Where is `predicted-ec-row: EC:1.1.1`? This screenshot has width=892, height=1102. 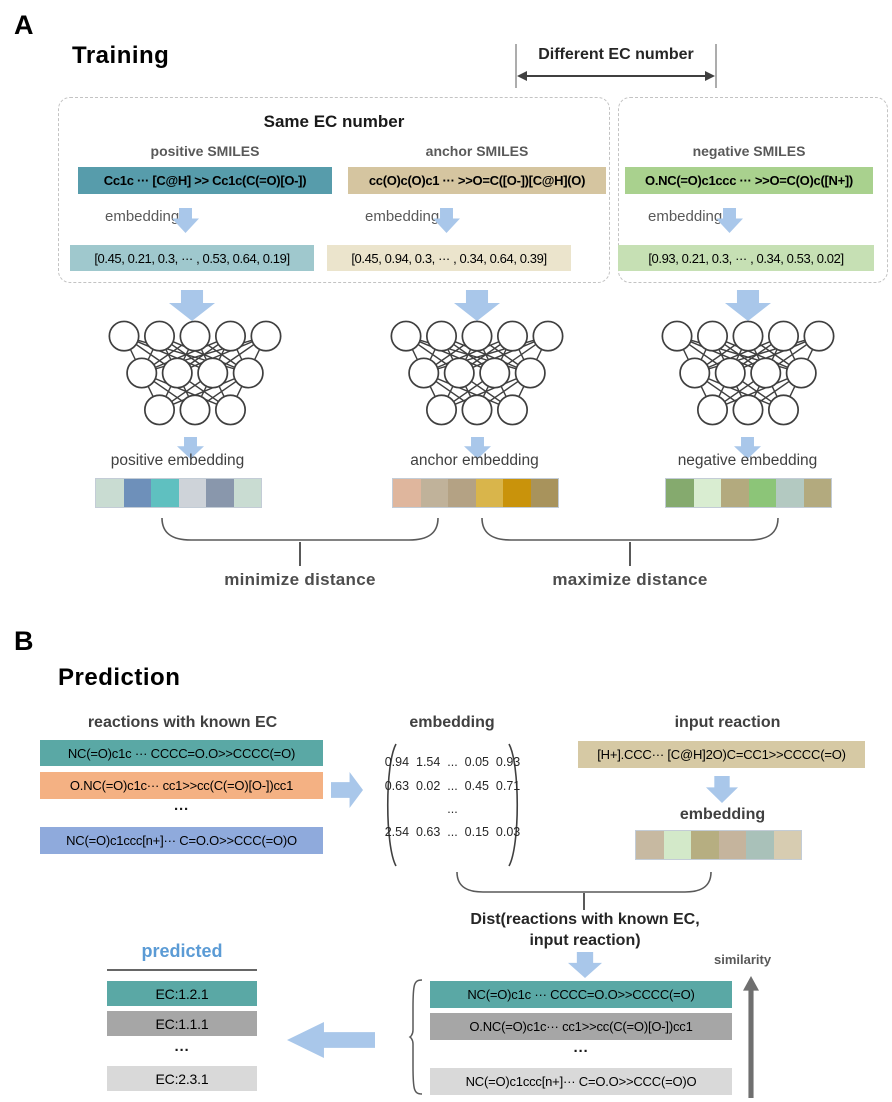
predicted-ec-row: EC:1.1.1 is located at coordinates (182, 1023).